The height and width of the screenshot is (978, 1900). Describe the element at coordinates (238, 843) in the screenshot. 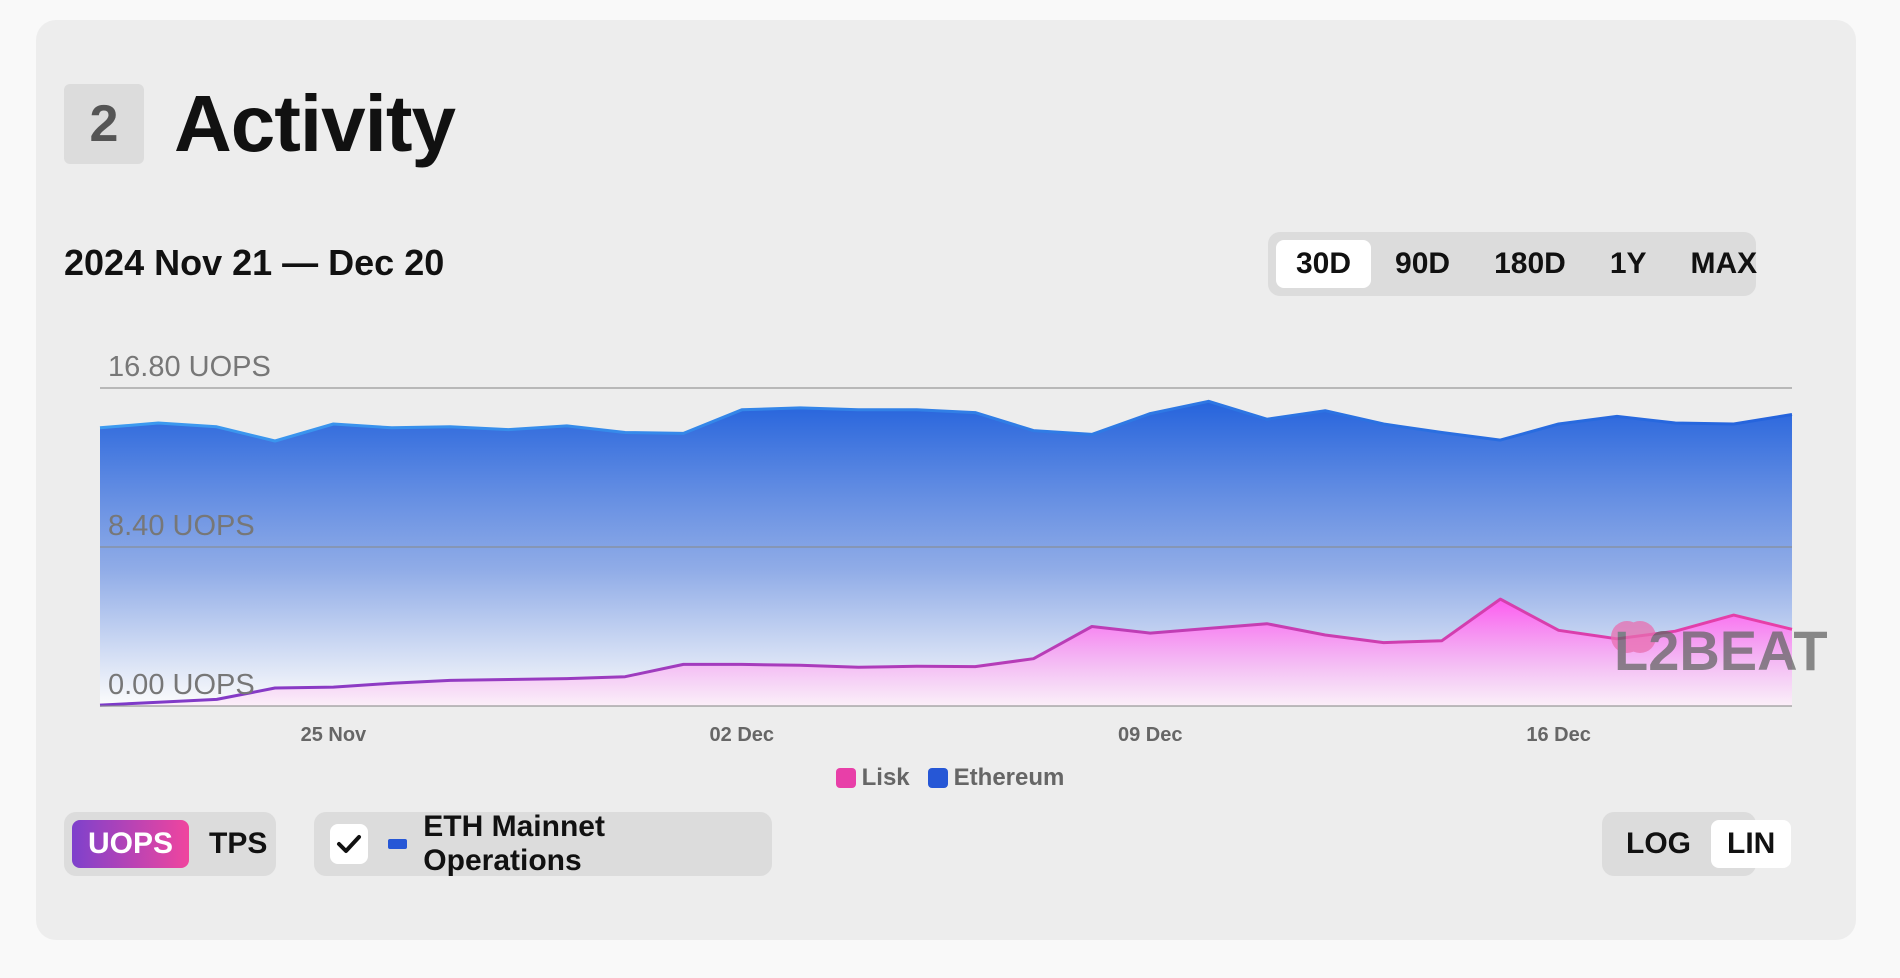

I see `unit-option-tps: TPS` at that location.